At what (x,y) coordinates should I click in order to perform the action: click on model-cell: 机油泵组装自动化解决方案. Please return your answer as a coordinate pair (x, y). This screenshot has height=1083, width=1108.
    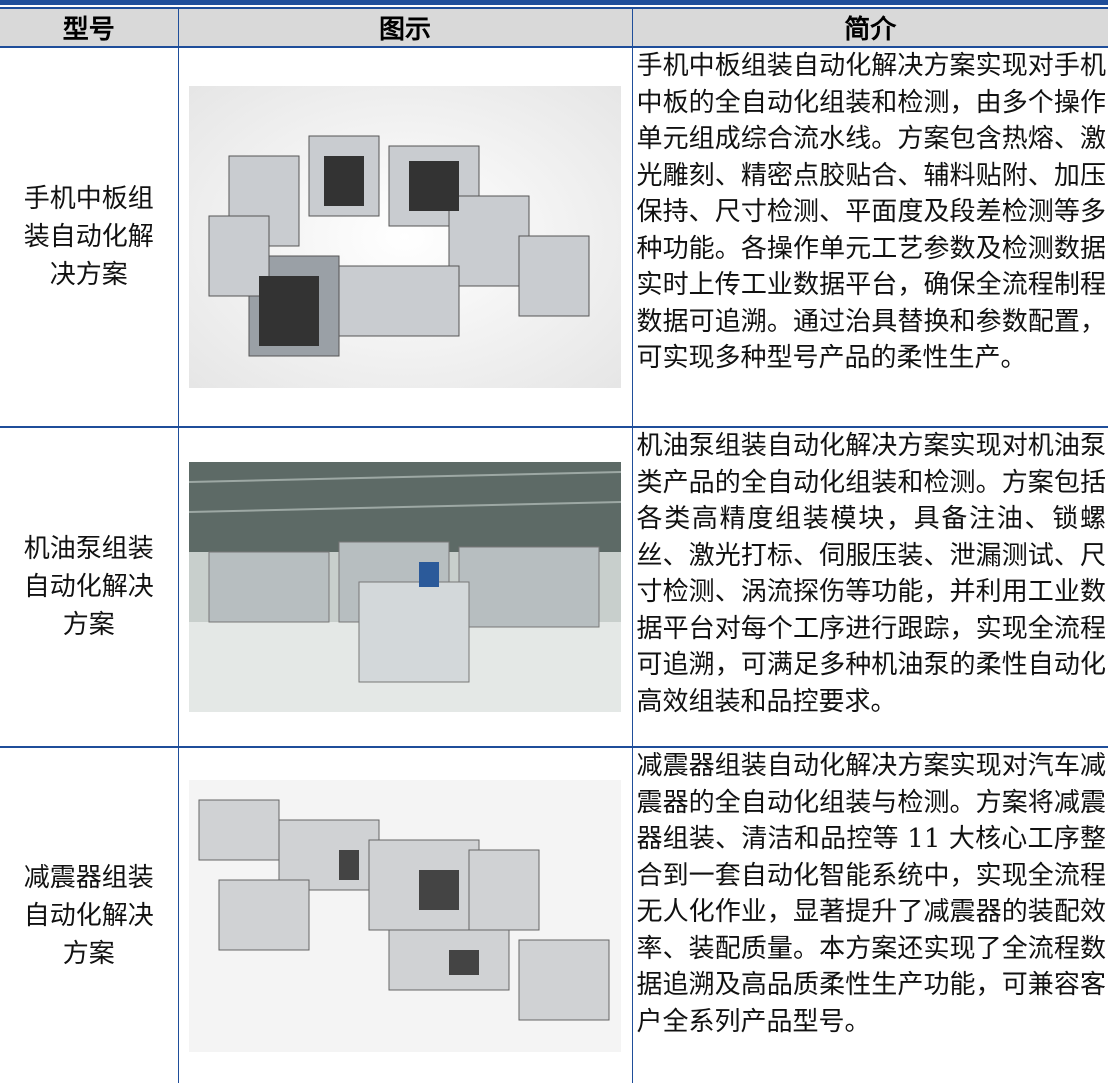
    Looking at the image, I should click on (89, 587).